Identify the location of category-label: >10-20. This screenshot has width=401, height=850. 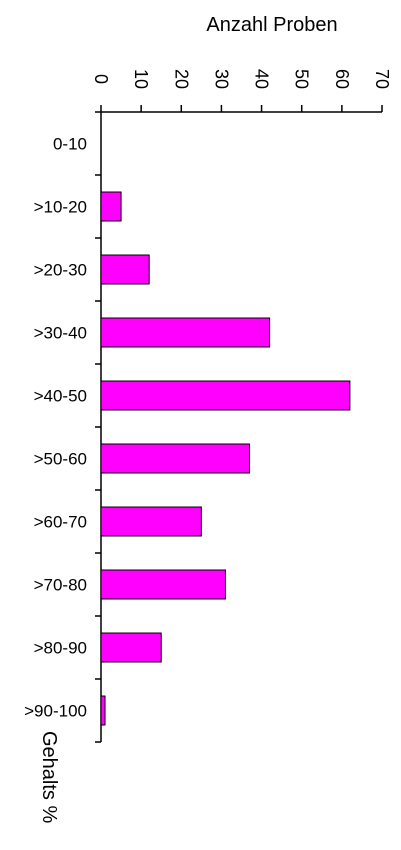
(60, 207).